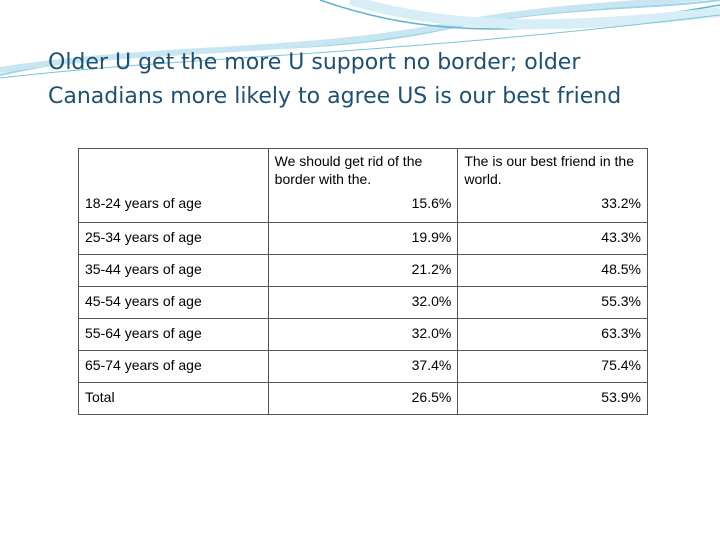  I want to click on value-cell: 15.6%, so click(363, 206).